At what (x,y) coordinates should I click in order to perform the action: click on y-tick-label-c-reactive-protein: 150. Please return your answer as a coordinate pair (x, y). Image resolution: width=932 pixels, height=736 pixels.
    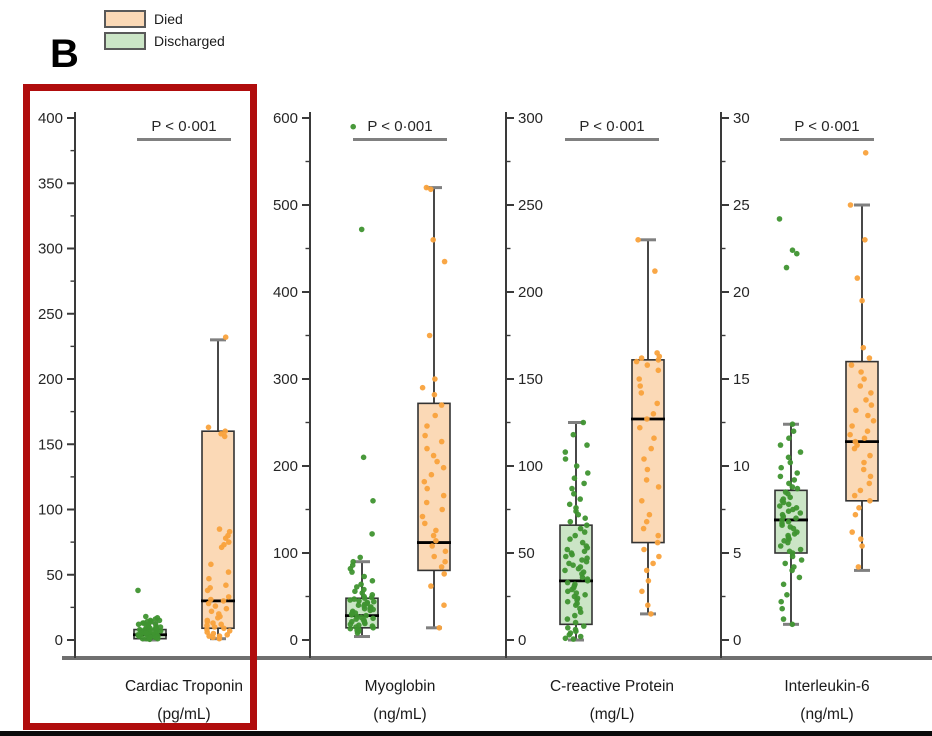
    Looking at the image, I should click on (530, 379).